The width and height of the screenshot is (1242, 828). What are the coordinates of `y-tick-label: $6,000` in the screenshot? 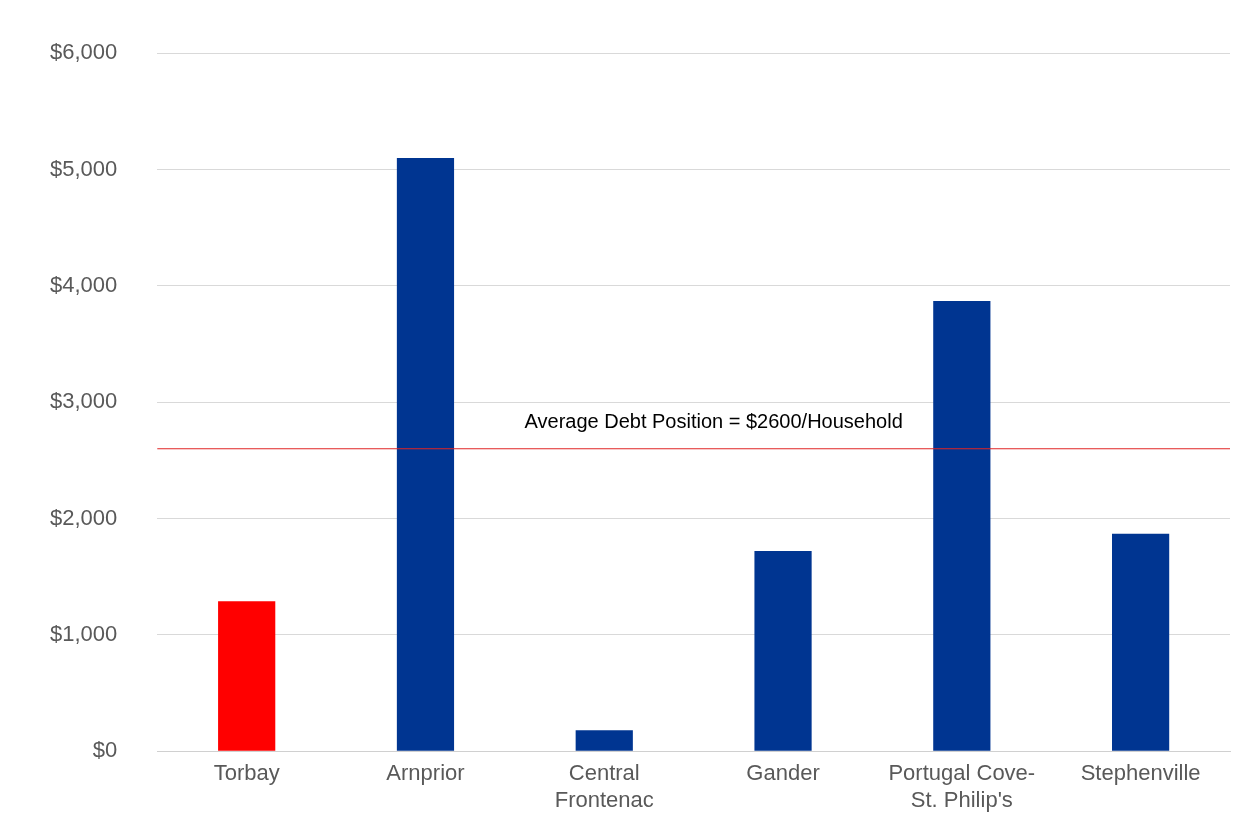 It's located at (83, 52).